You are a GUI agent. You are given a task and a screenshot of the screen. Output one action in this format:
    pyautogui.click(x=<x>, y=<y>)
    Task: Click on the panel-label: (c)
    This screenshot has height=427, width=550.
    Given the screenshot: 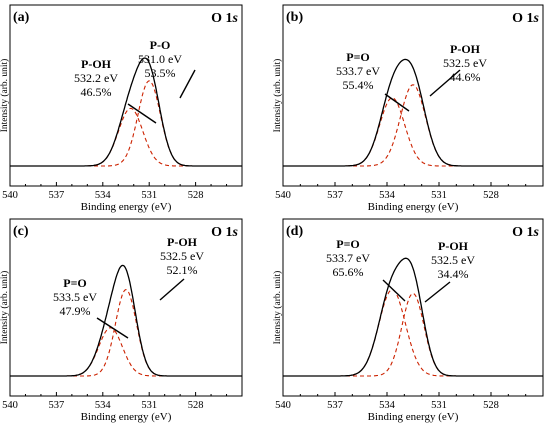 What is the action you would take?
    pyautogui.click(x=21, y=231)
    